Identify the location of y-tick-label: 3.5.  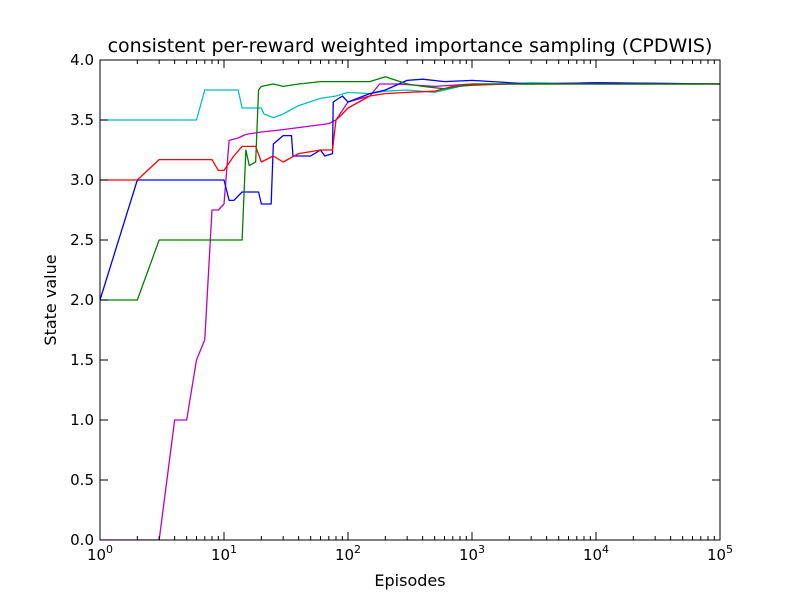
(82, 120).